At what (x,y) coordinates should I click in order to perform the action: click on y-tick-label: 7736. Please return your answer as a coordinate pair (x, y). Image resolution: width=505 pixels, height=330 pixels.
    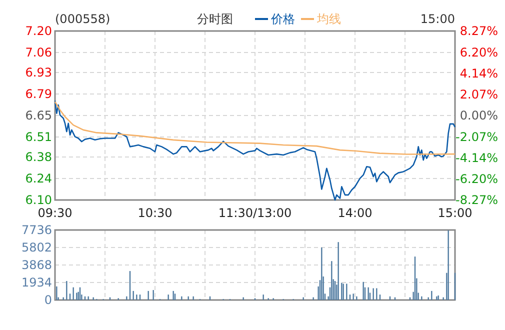
    Looking at the image, I should click on (36, 230).